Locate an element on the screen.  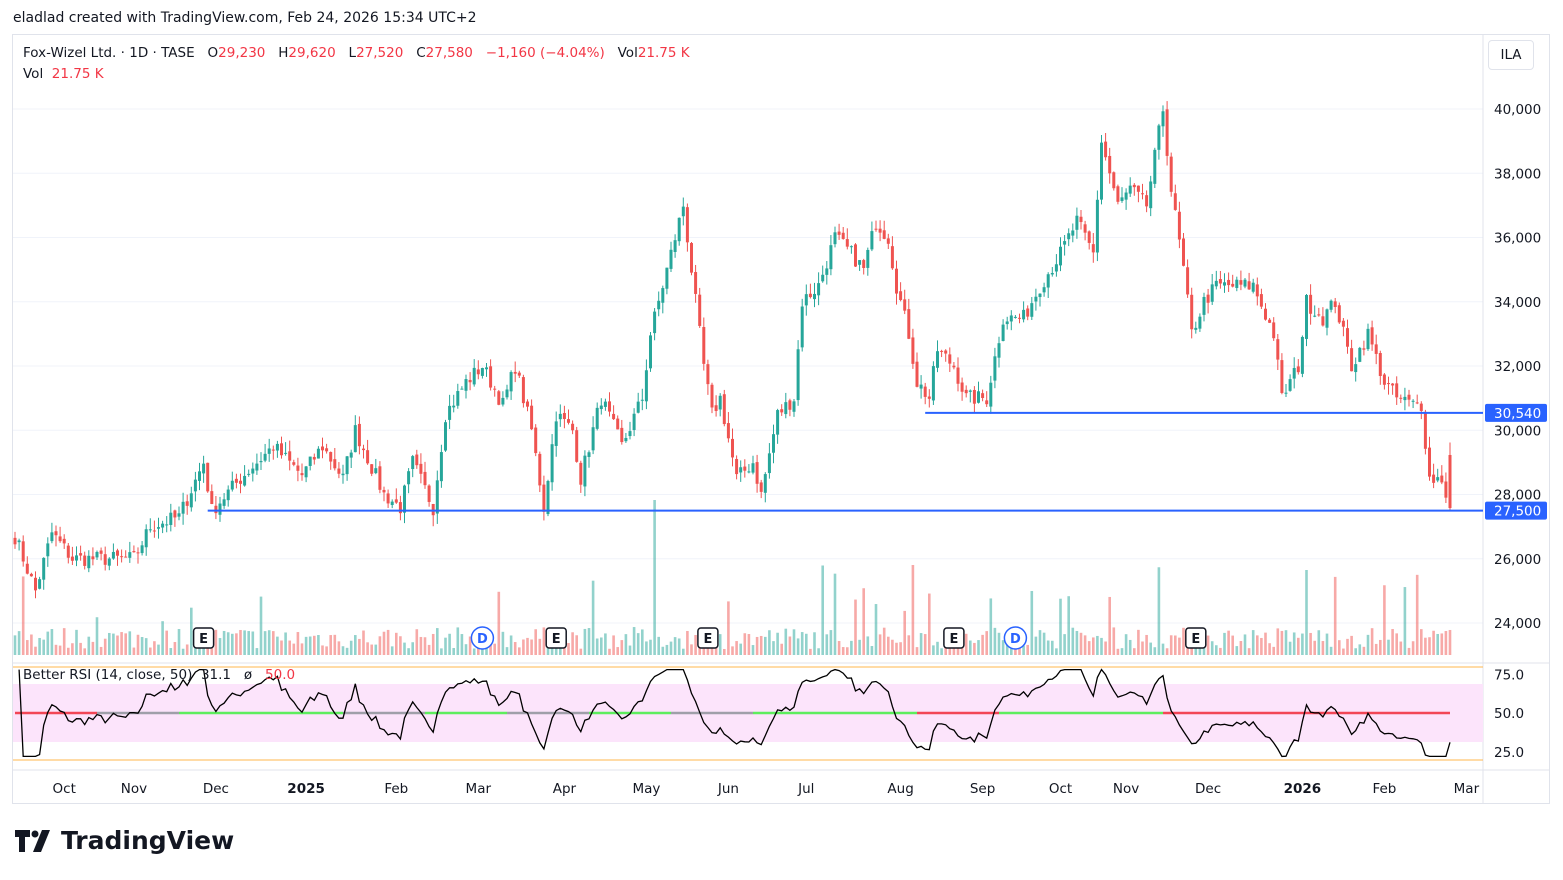
symbol-name: Fox-Wizel Ltd. · 1D · TASE is located at coordinates (109, 53).